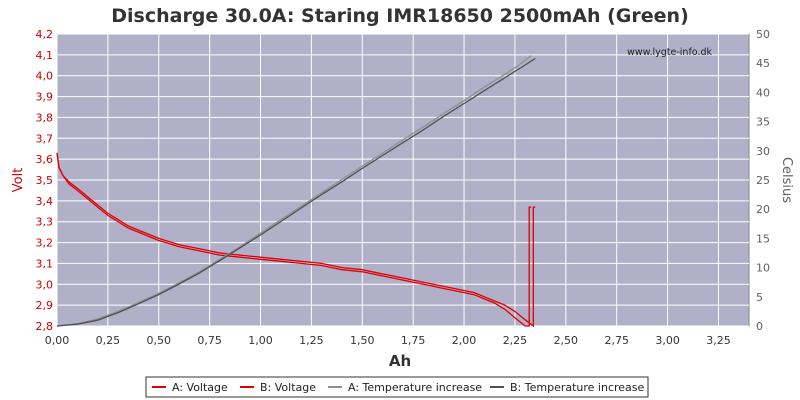  I want to click on x-tick-label-5: 1,25, so click(311, 340).